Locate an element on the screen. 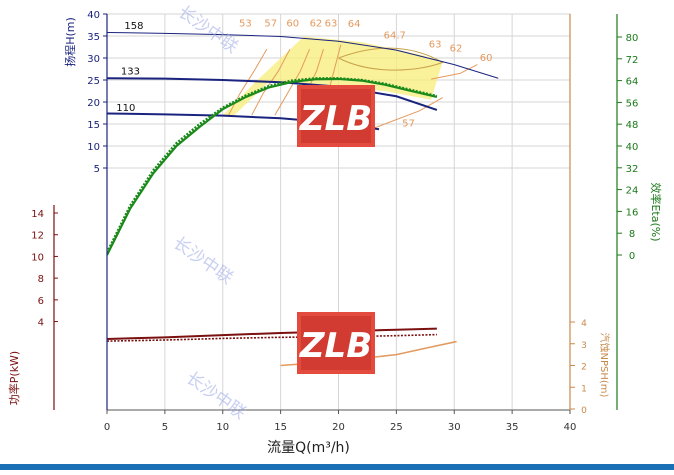  head-tick-label: 30 is located at coordinates (93, 59).